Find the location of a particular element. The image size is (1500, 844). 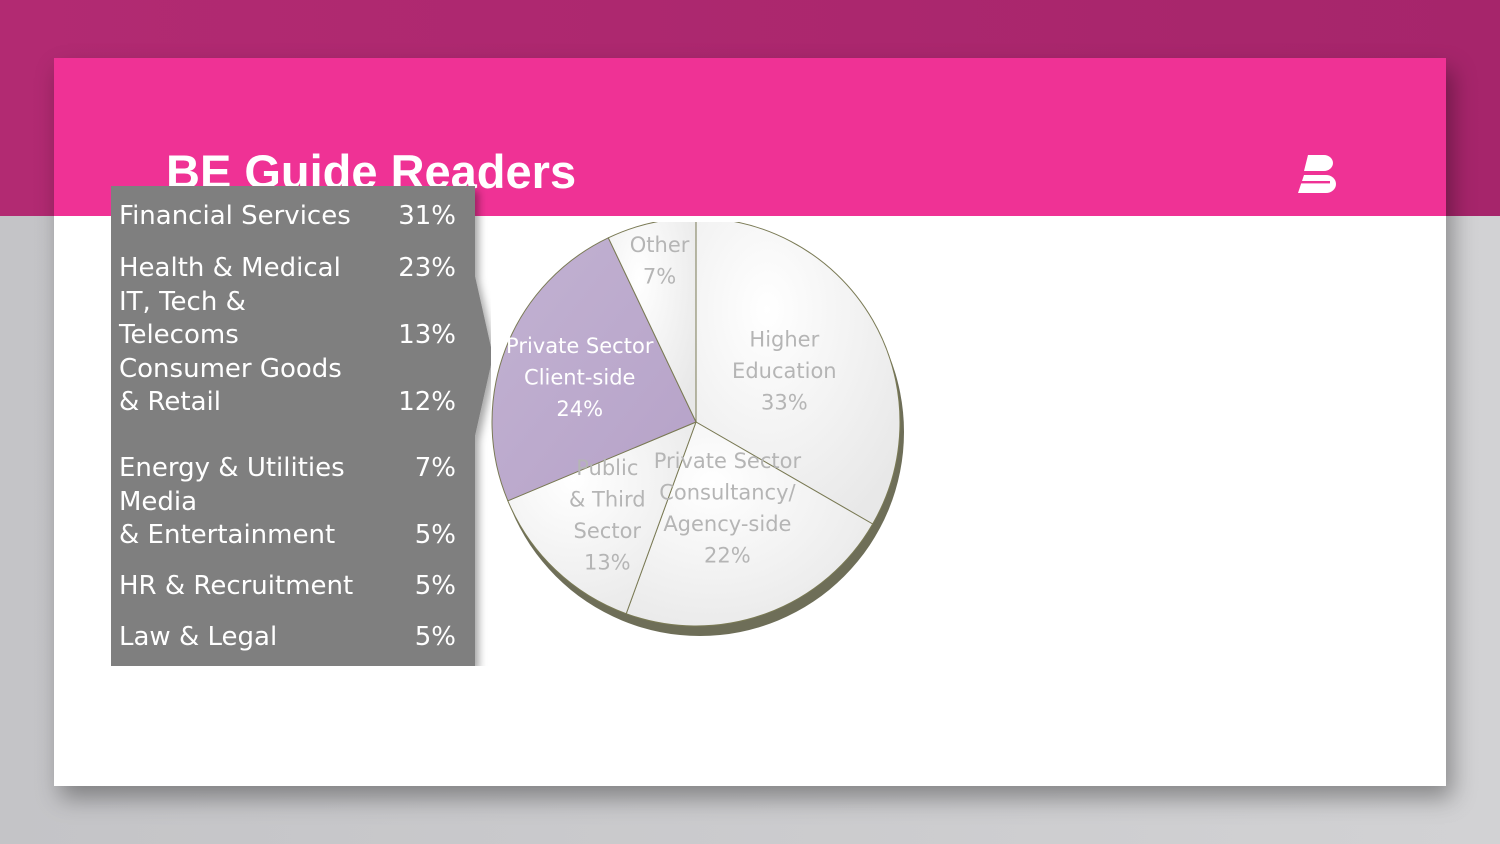

sector-value: 23% is located at coordinates (427, 268).